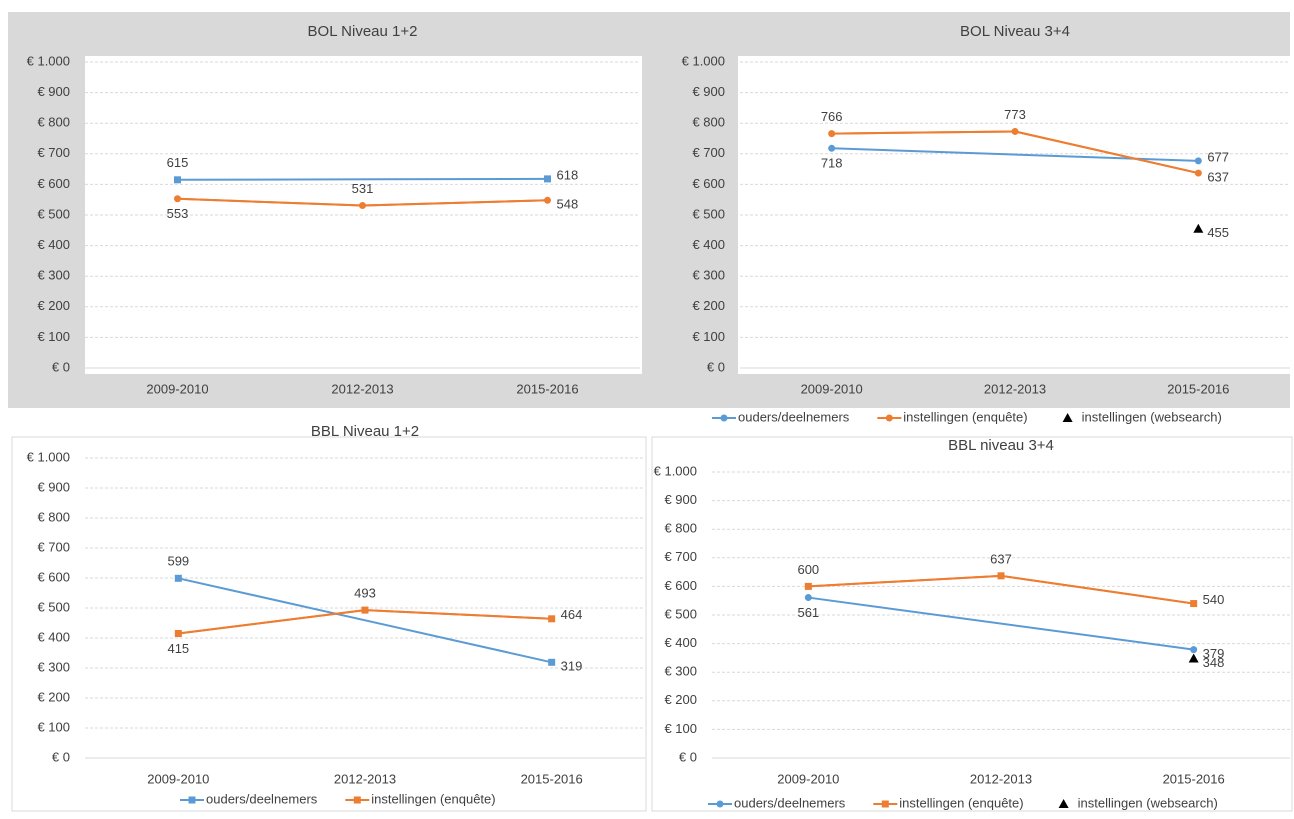  What do you see at coordinates (365, 593) in the screenshot?
I see `data-label: 493` at bounding box center [365, 593].